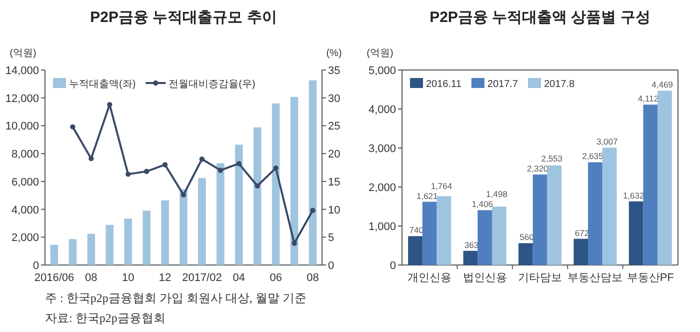 Image resolution: width=700 pixels, height=332 pixels. Describe the element at coordinates (202, 278) in the screenshot. I see `x-tick-label: 2017/02` at that location.